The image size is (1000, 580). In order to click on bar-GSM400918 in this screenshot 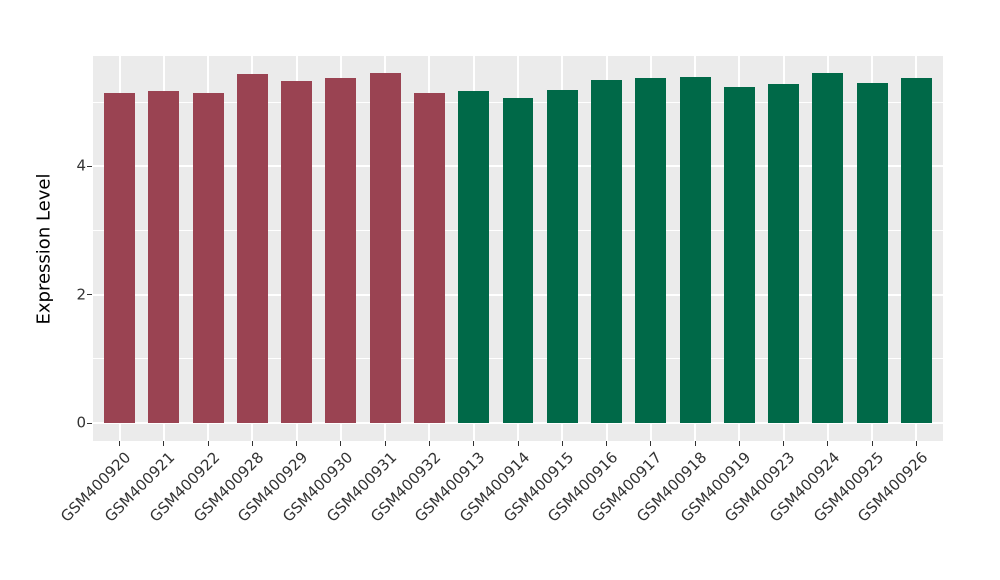, I will do `click(695, 250)`.